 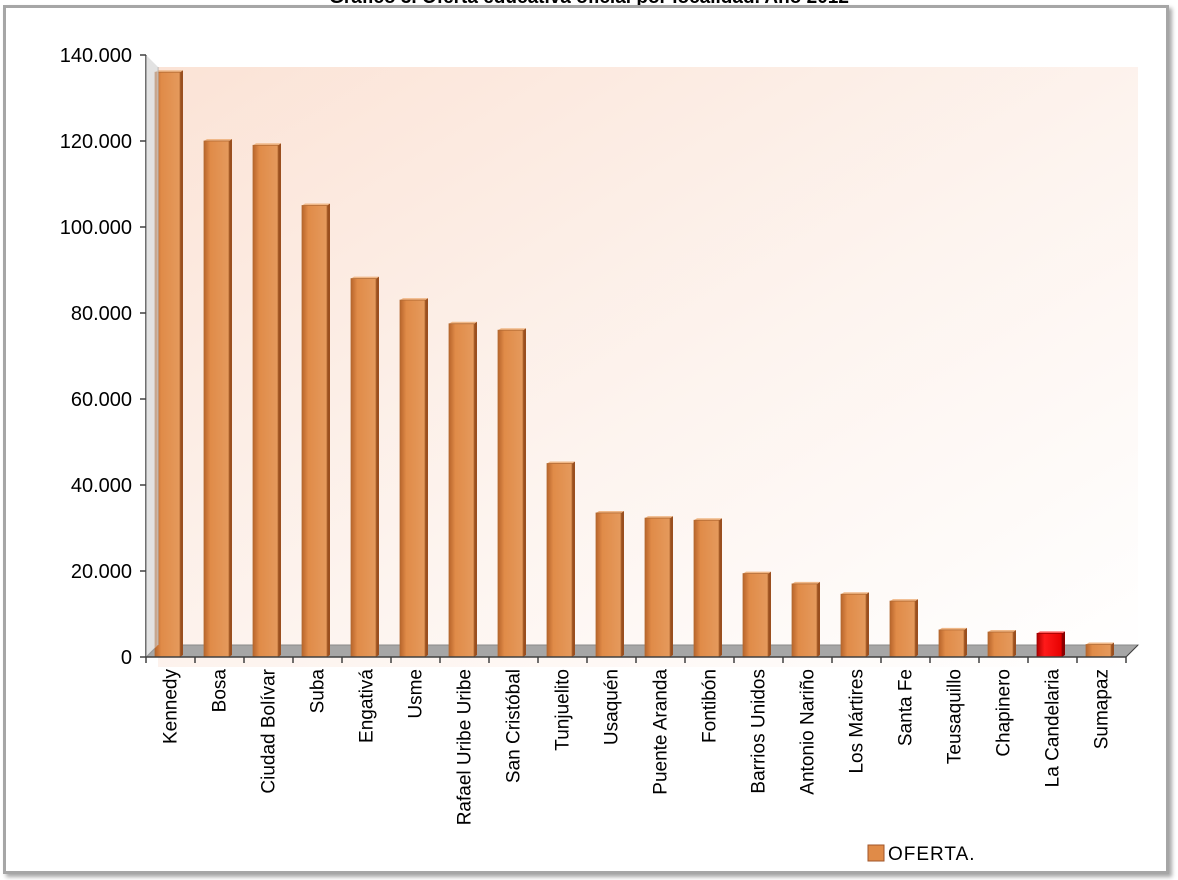 What do you see at coordinates (367, 706) in the screenshot?
I see `x-tick-label: Engativá` at bounding box center [367, 706].